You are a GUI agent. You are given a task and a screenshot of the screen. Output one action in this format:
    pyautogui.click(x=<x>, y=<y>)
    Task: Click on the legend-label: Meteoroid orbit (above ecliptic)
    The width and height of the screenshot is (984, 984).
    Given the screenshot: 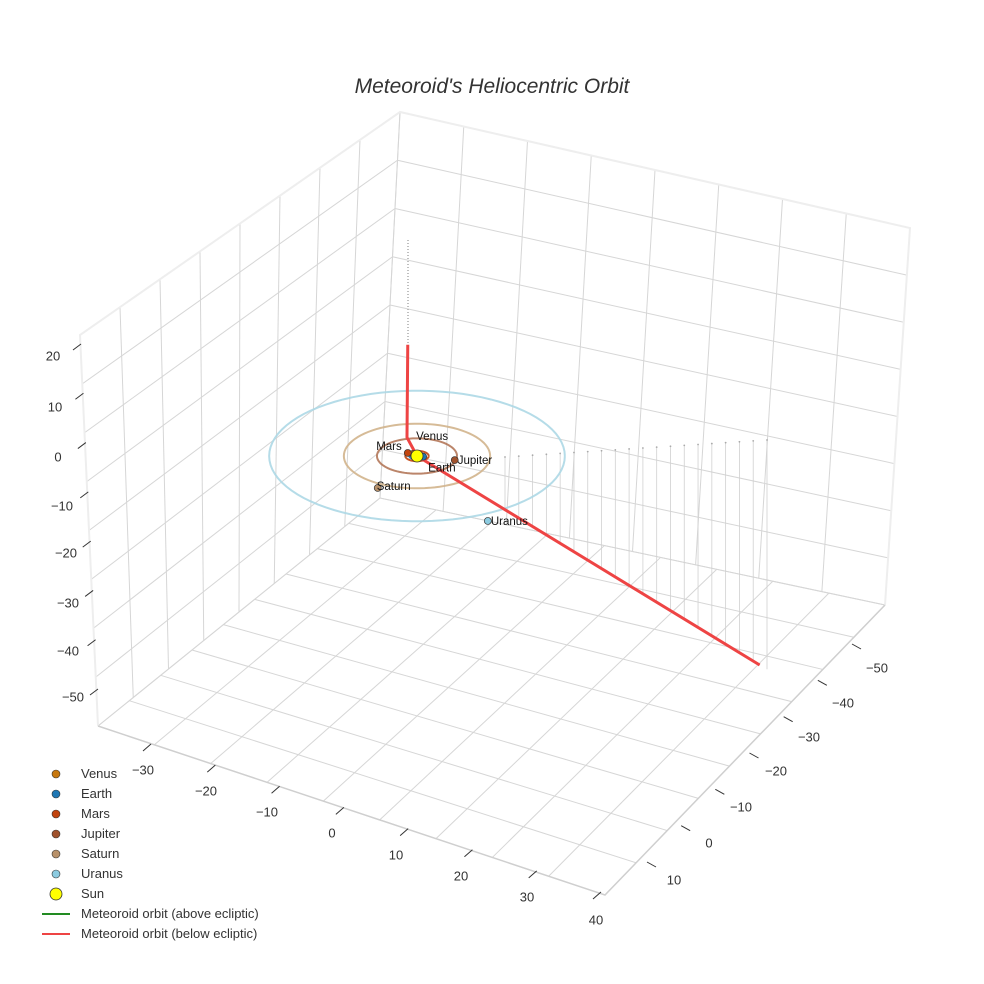 What is the action you would take?
    pyautogui.click(x=170, y=913)
    